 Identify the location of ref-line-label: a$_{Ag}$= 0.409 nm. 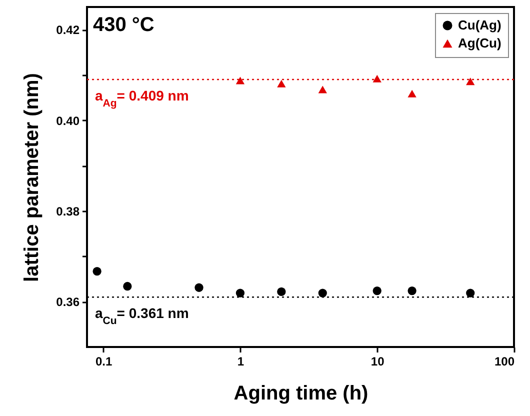
(142, 99).